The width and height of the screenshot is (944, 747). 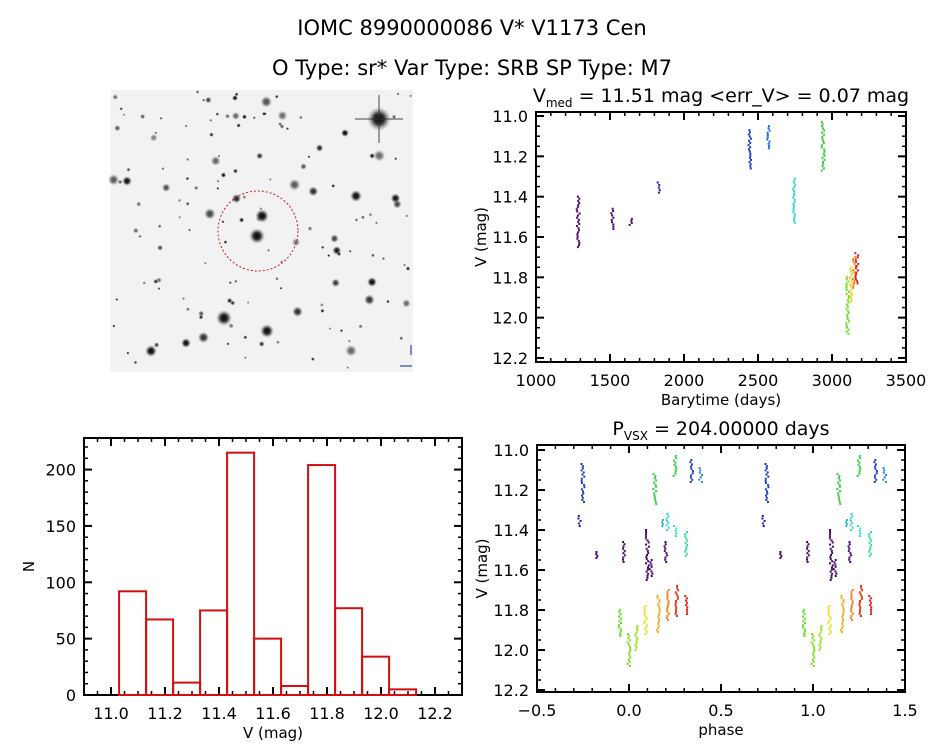 What do you see at coordinates (510, 116) in the screenshot?
I see `y-tick-label: 11.0` at bounding box center [510, 116].